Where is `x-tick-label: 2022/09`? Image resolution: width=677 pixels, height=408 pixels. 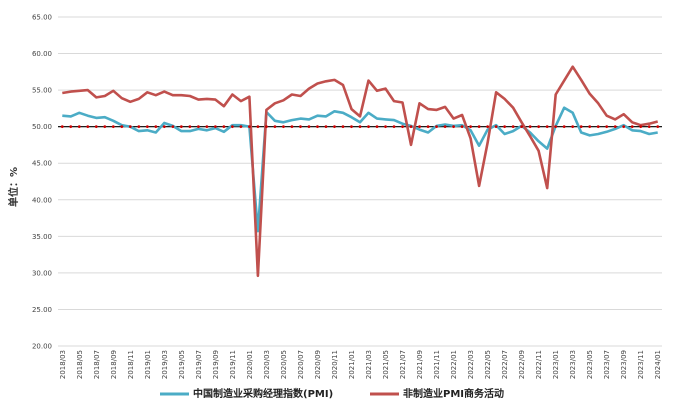
x-tick-label: 2022/09 is located at coordinates (522, 364).